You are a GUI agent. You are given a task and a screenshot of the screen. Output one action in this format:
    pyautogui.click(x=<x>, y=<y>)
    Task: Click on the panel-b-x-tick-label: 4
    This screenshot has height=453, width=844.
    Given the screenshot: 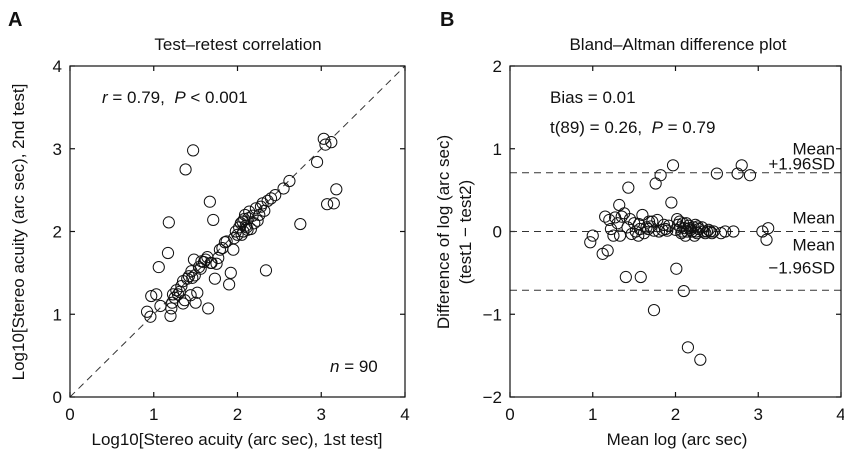 What is the action you would take?
    pyautogui.click(x=840, y=414)
    